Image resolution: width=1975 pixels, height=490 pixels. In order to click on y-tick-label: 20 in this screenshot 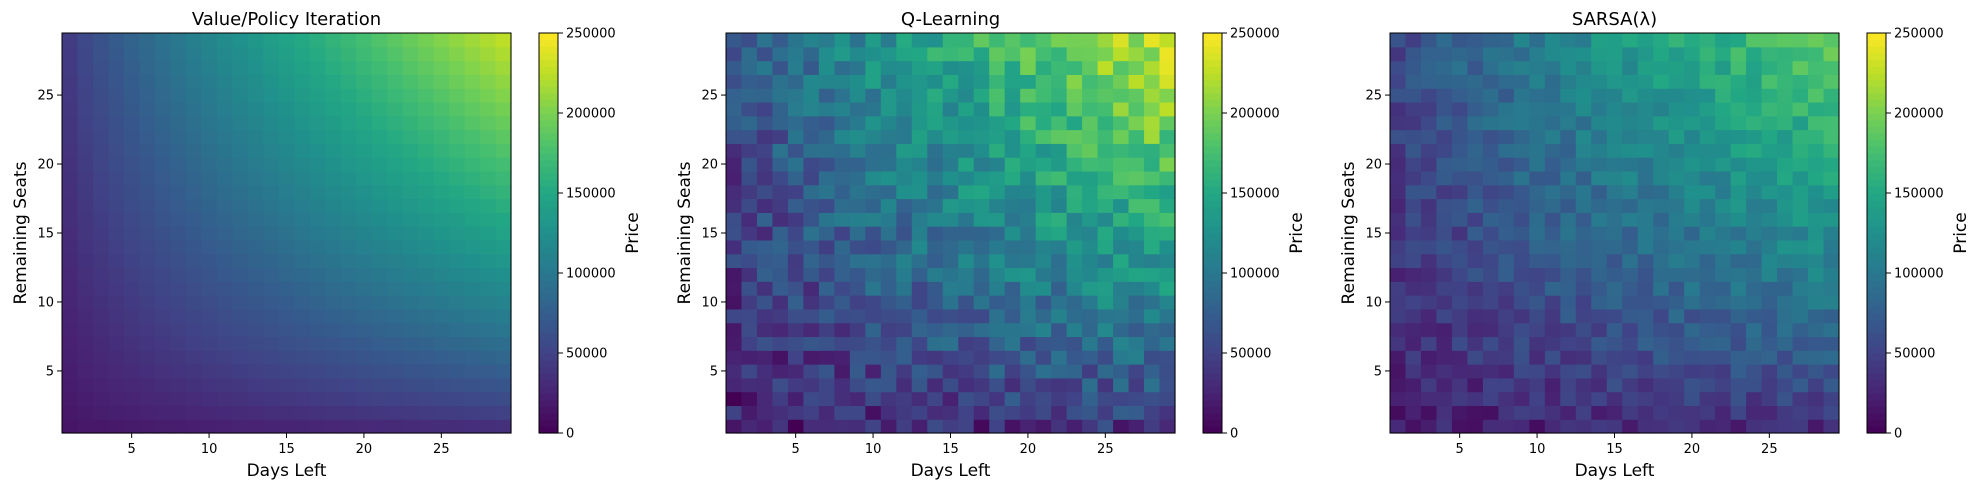, I will do `click(45, 165)`.